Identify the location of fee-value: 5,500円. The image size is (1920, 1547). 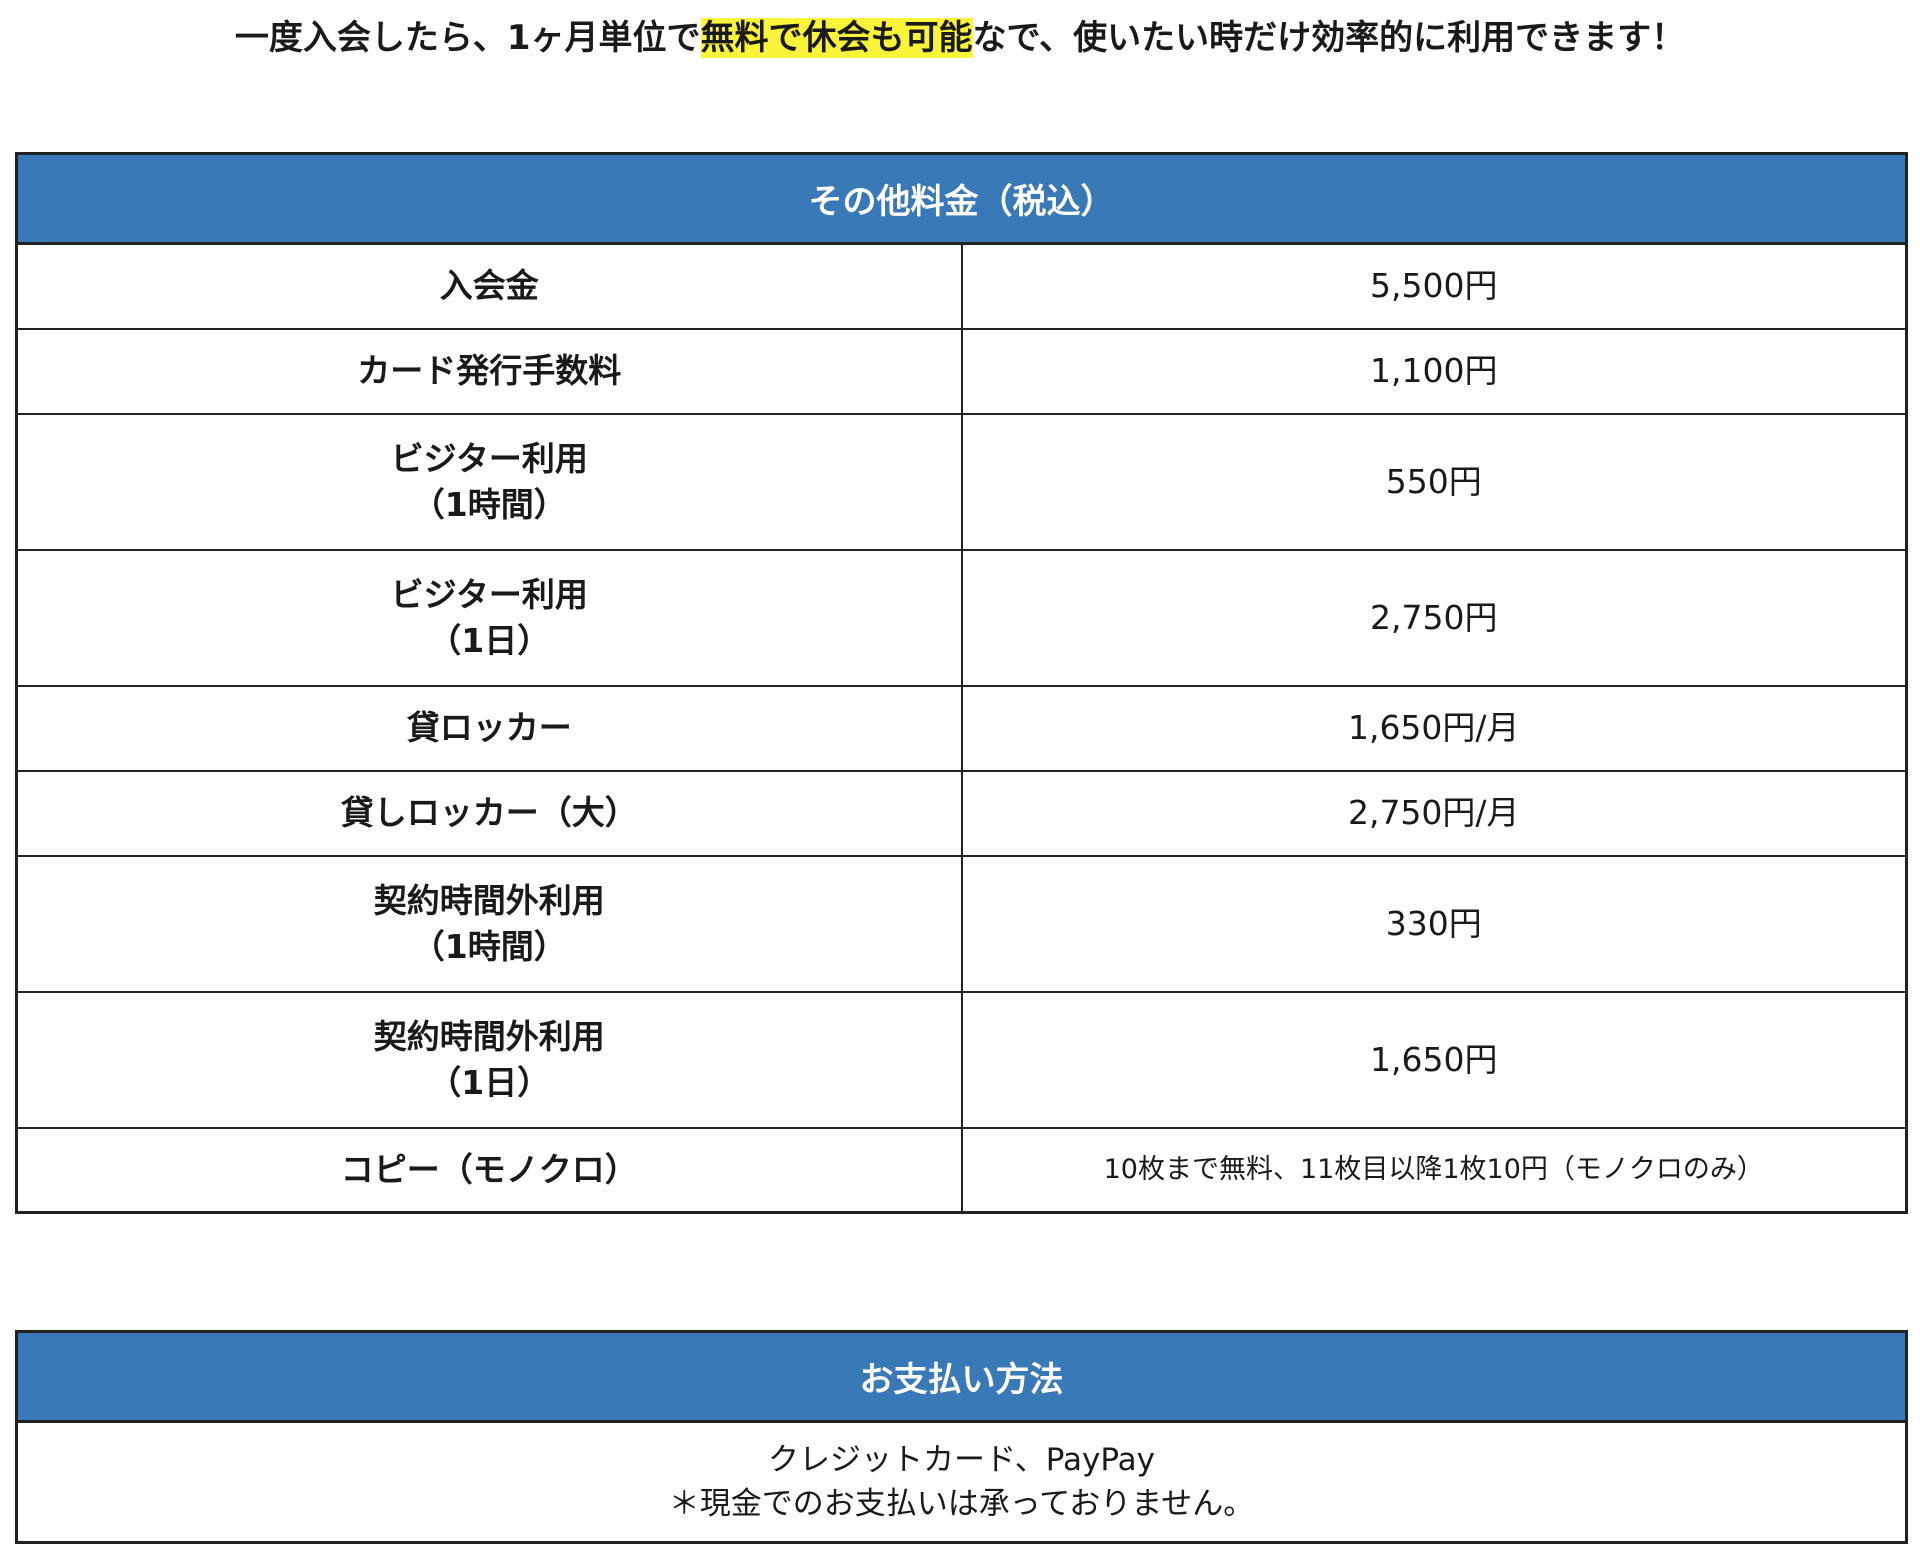
(1434, 286).